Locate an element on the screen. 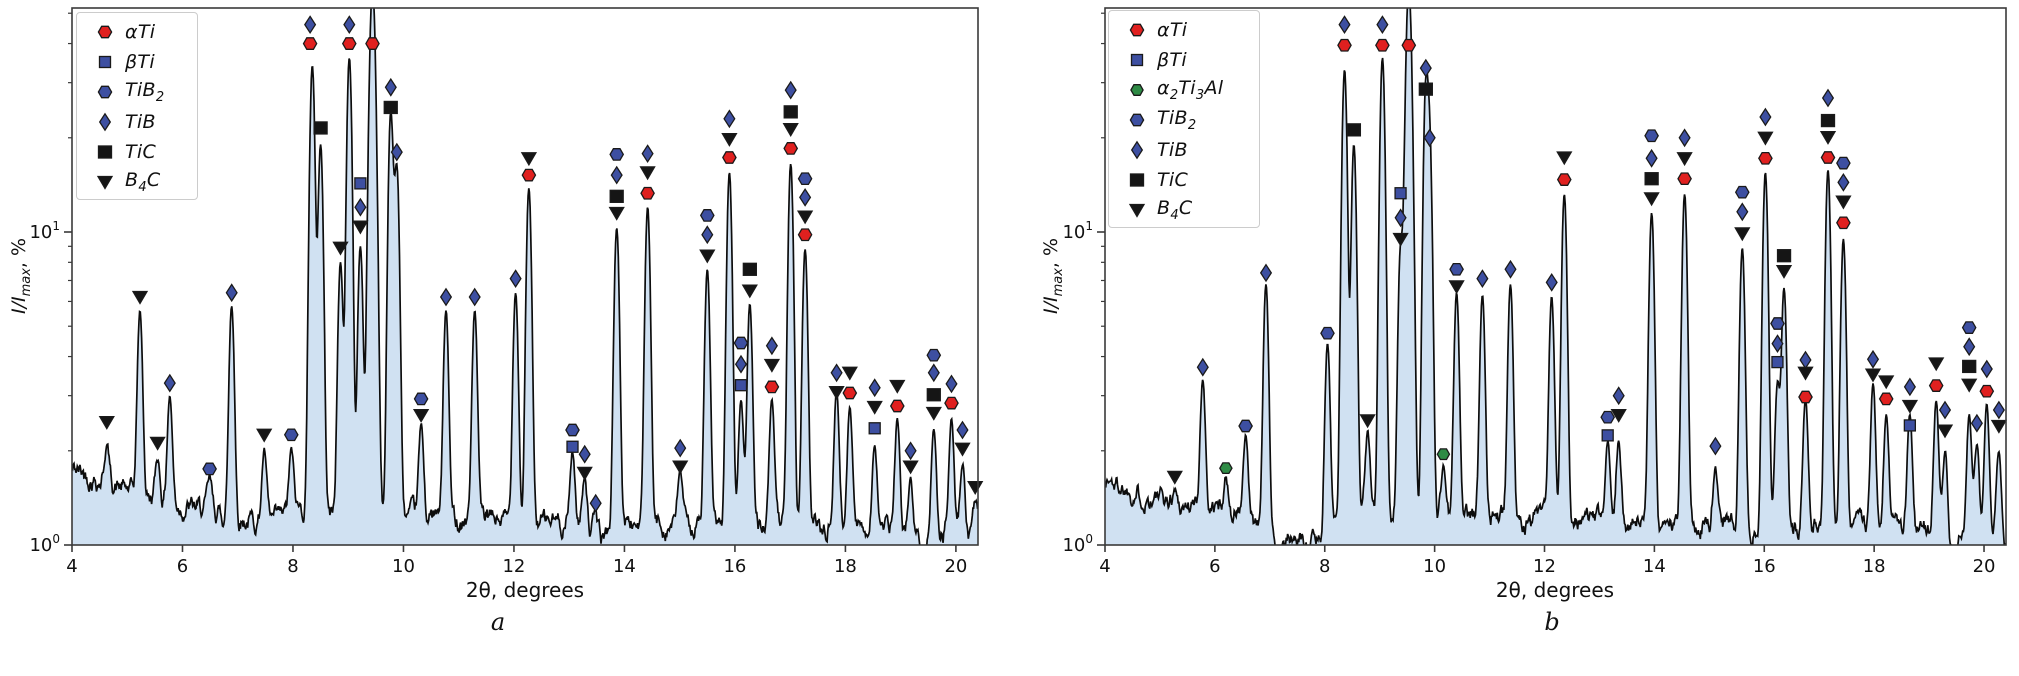 The width and height of the screenshot is (2019, 676). legend-item-label: B4C is located at coordinates (143, 182).